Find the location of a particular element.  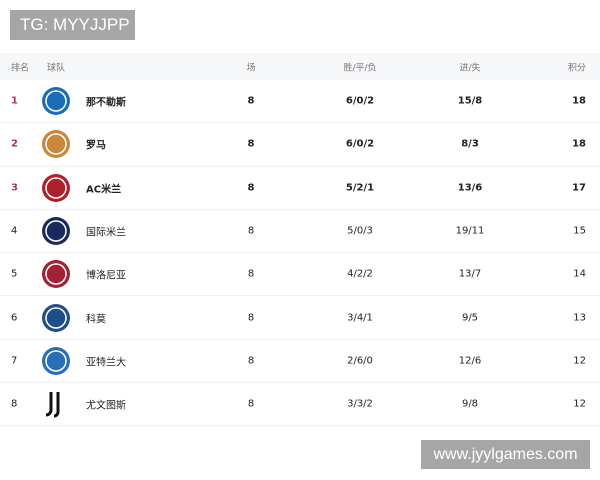

rank: 1 is located at coordinates (14, 101).